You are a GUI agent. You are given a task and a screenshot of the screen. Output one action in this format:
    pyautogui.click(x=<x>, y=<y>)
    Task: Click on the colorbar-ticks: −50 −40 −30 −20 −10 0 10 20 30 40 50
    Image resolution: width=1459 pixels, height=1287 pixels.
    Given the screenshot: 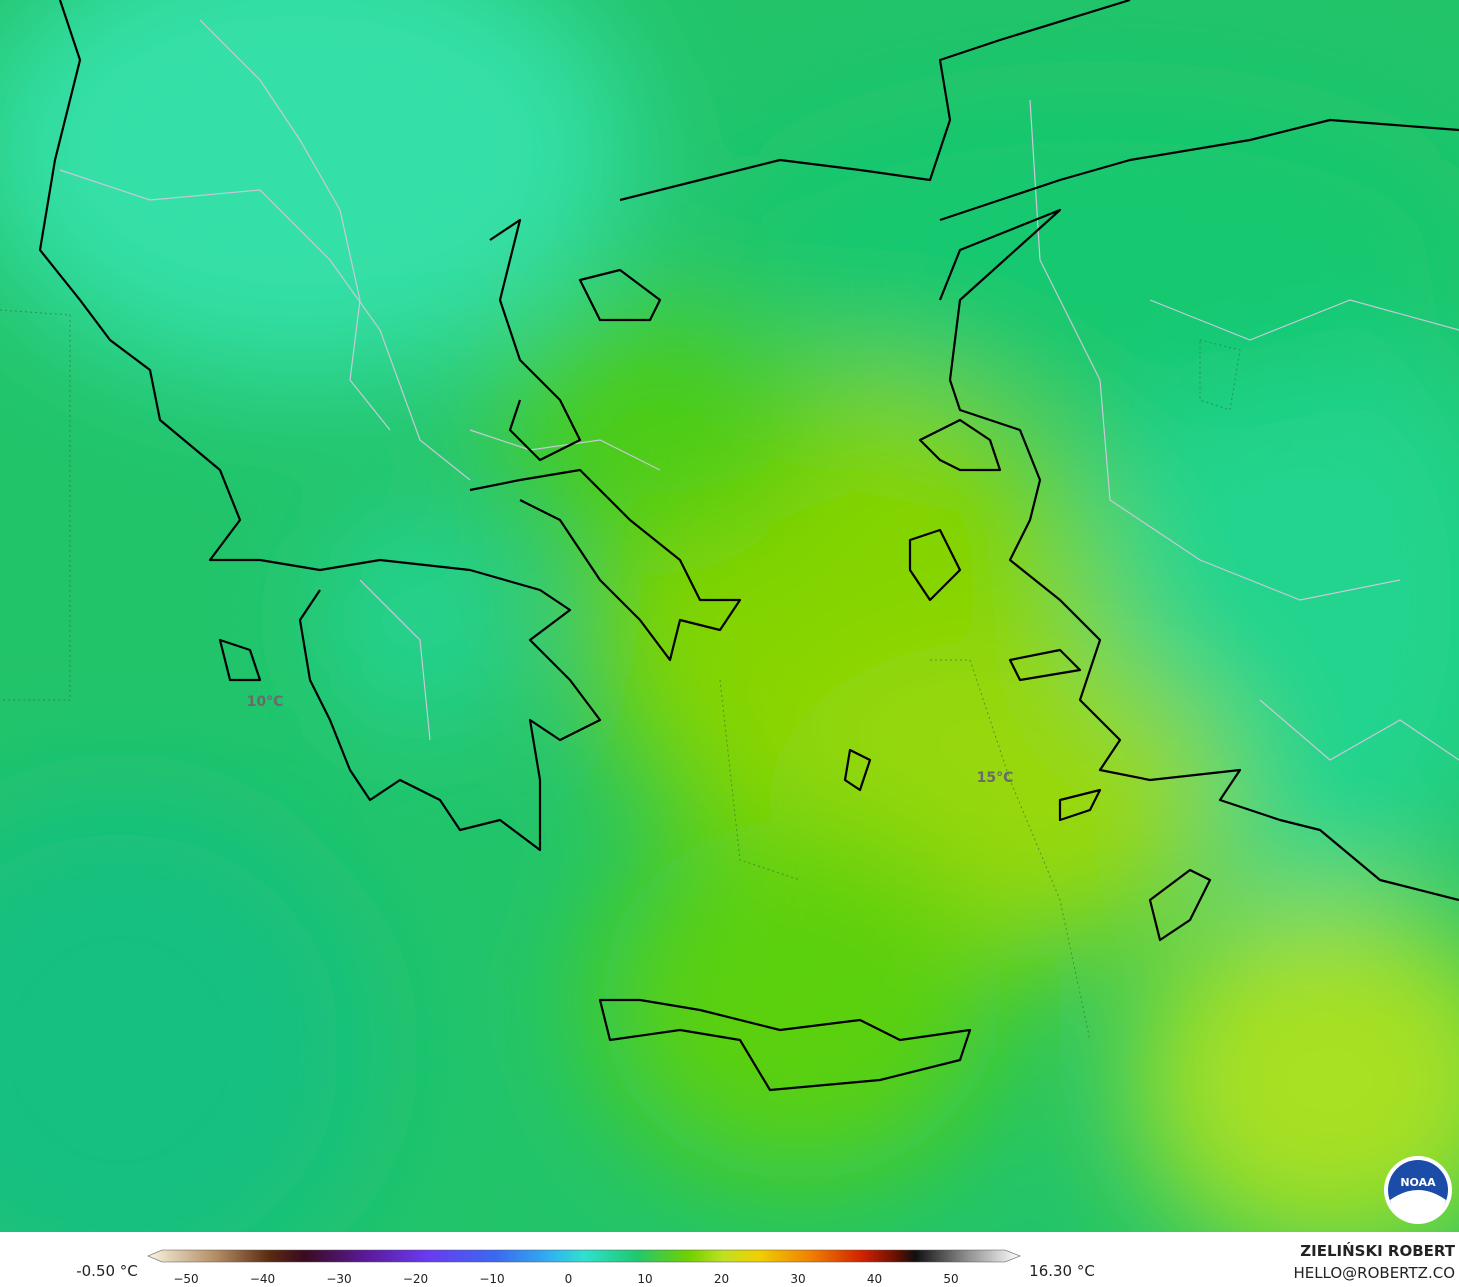 What is the action you would take?
    pyautogui.click(x=565, y=1279)
    